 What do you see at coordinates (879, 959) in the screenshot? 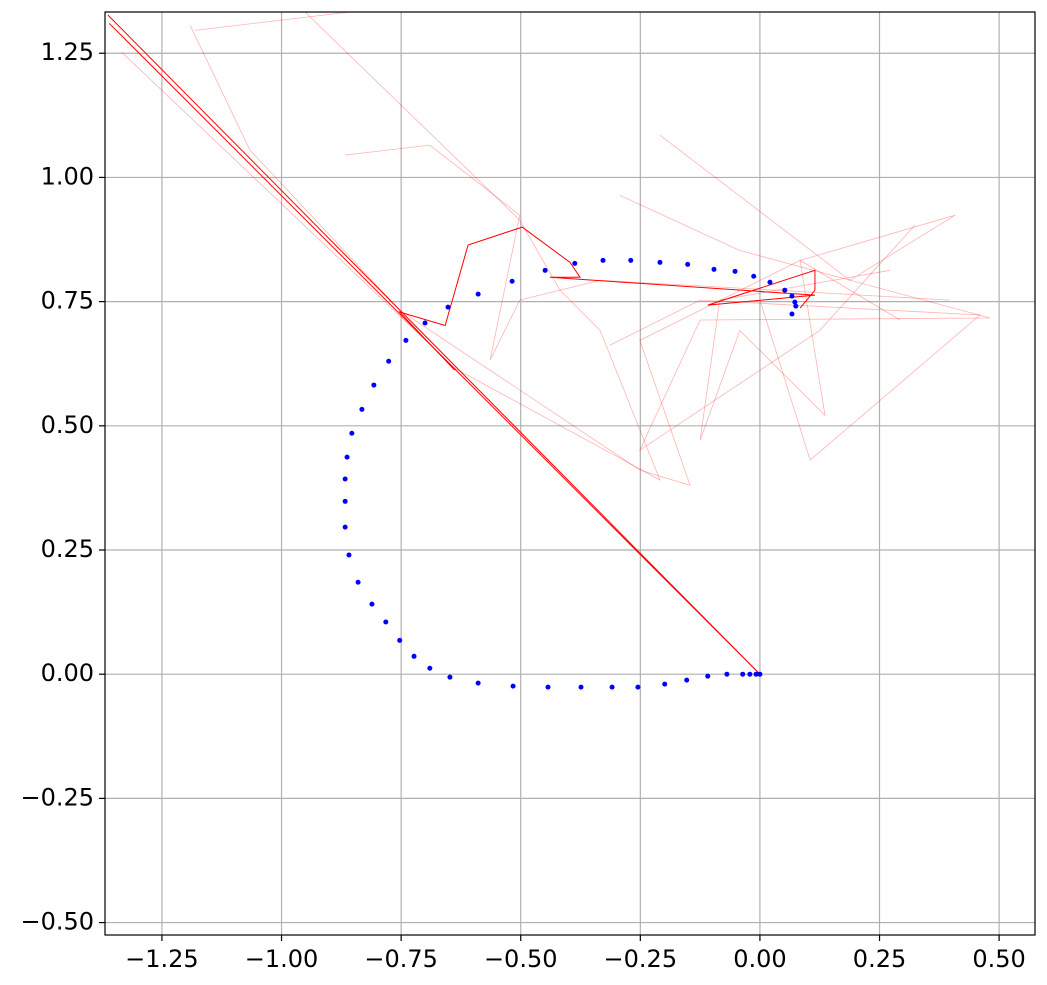
I see `x-tick-label: 0.25` at bounding box center [879, 959].